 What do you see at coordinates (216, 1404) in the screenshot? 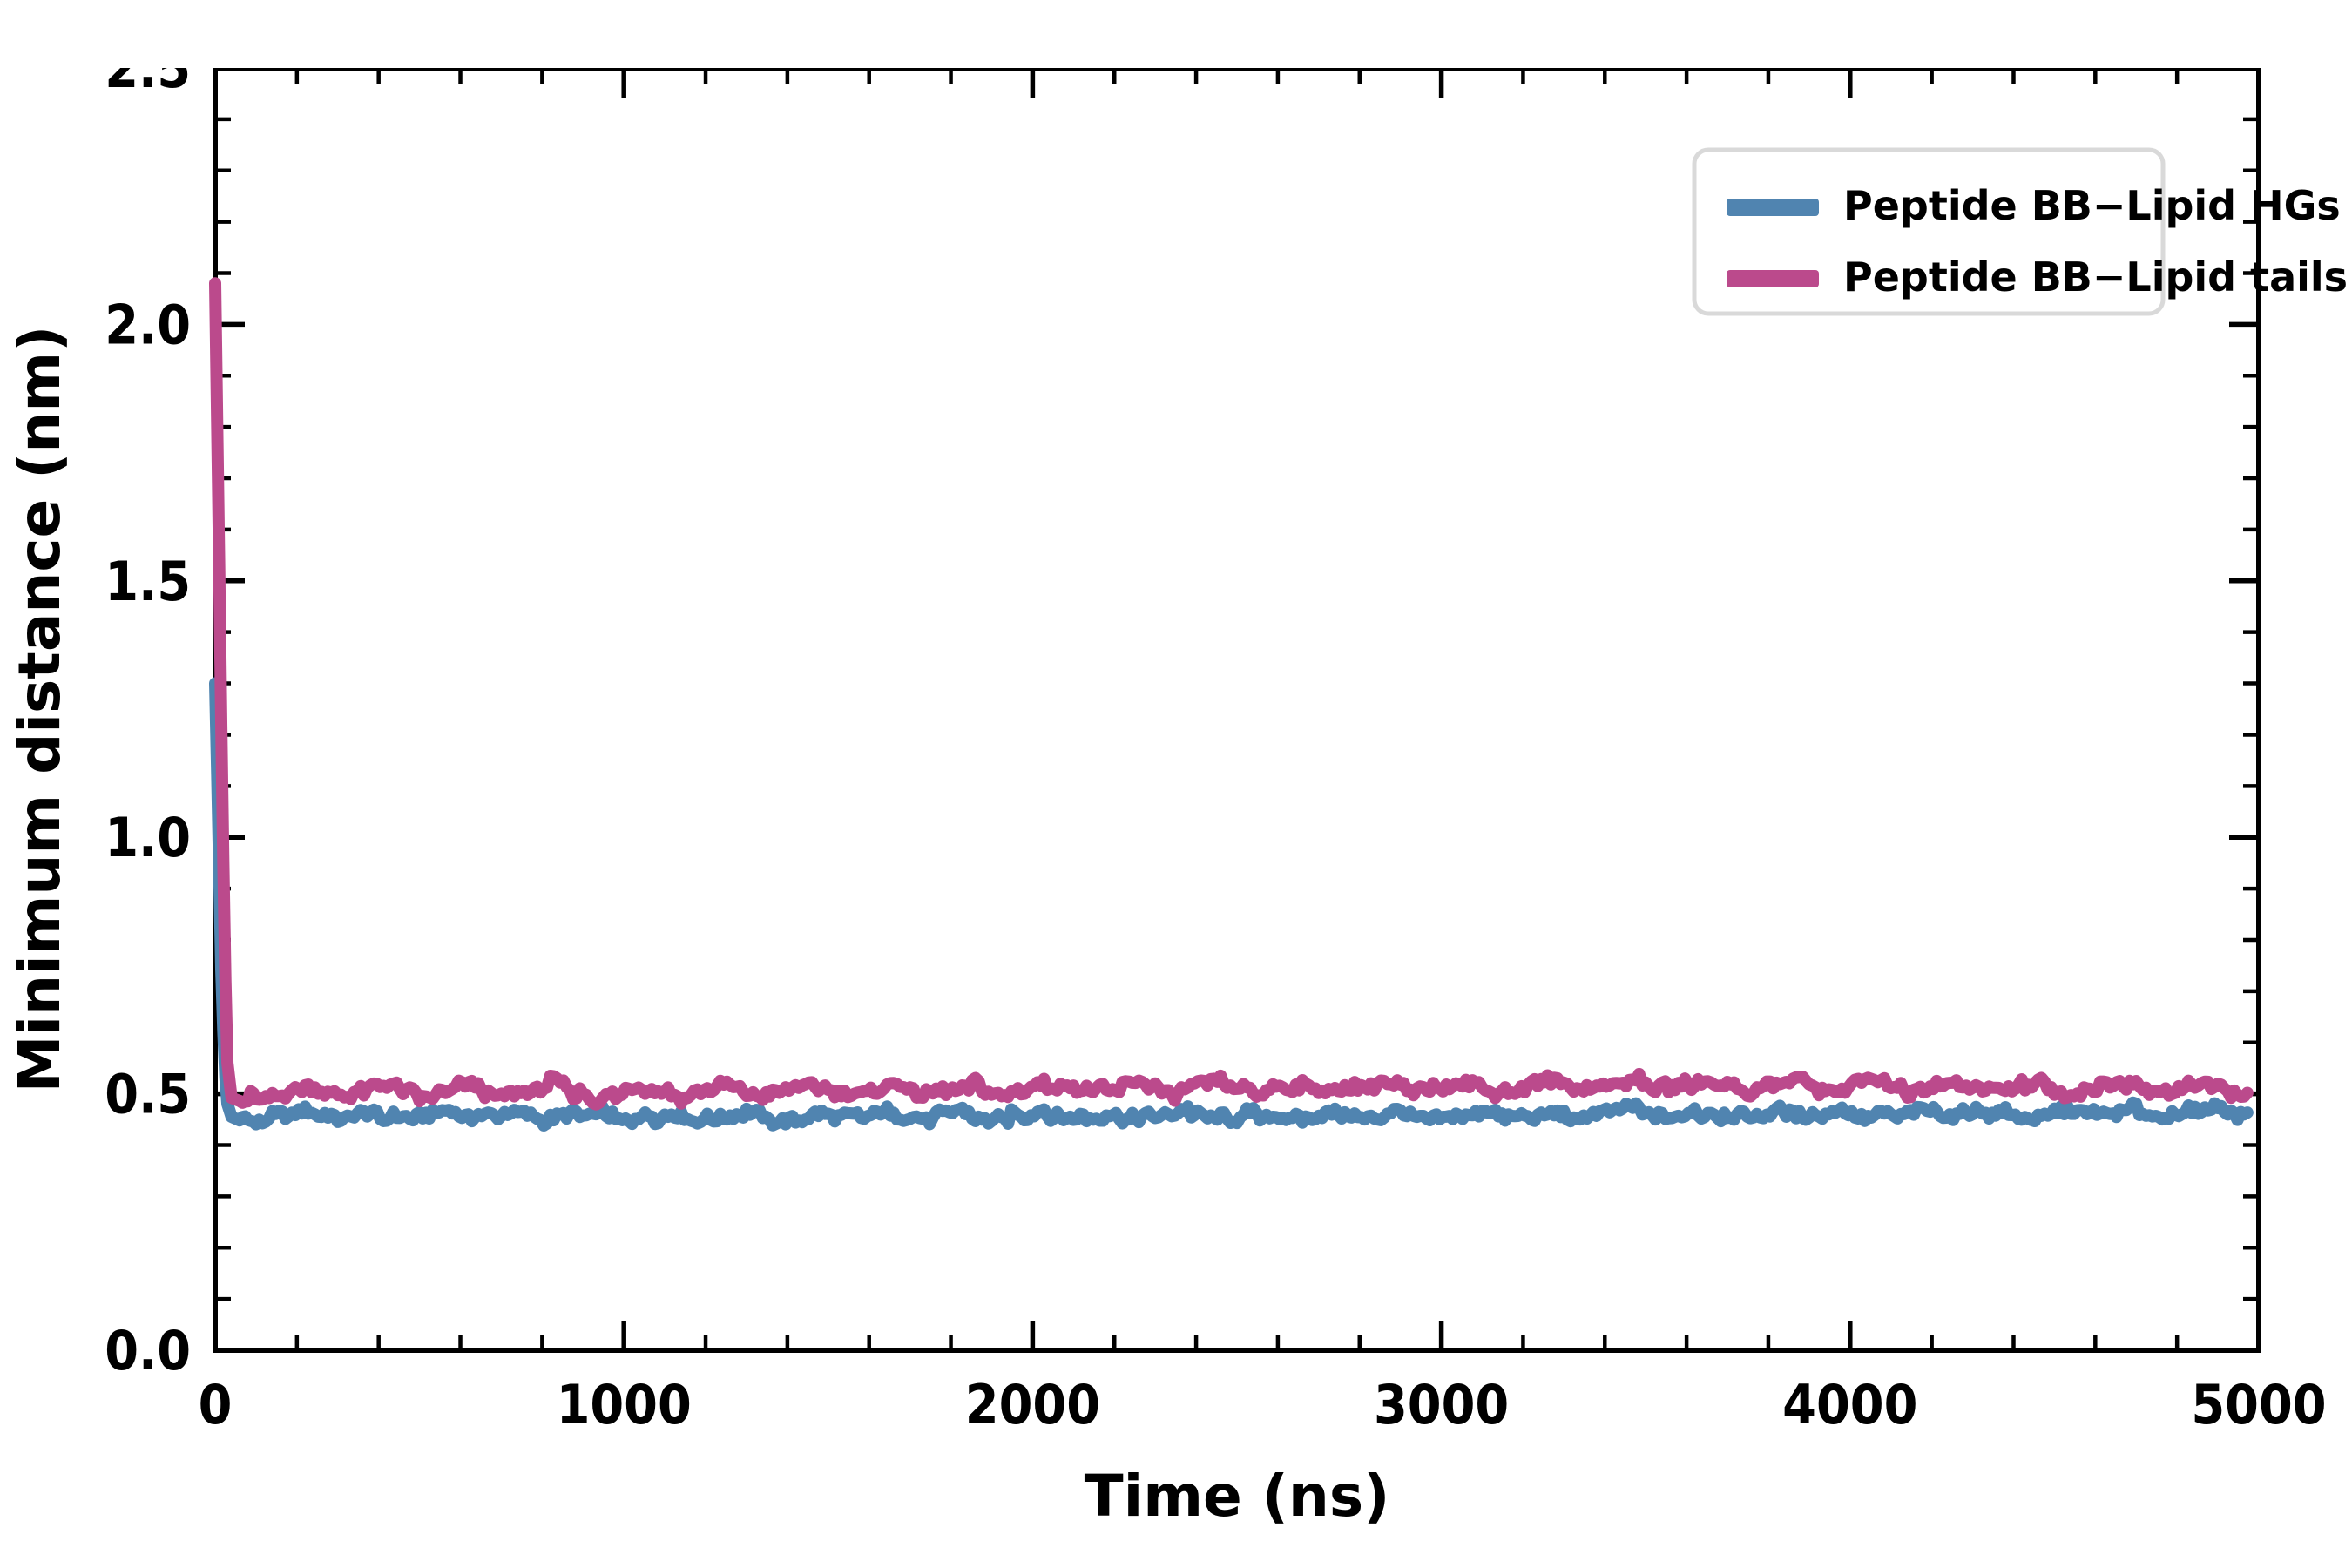
I see `x-tick-label: 0` at bounding box center [216, 1404].